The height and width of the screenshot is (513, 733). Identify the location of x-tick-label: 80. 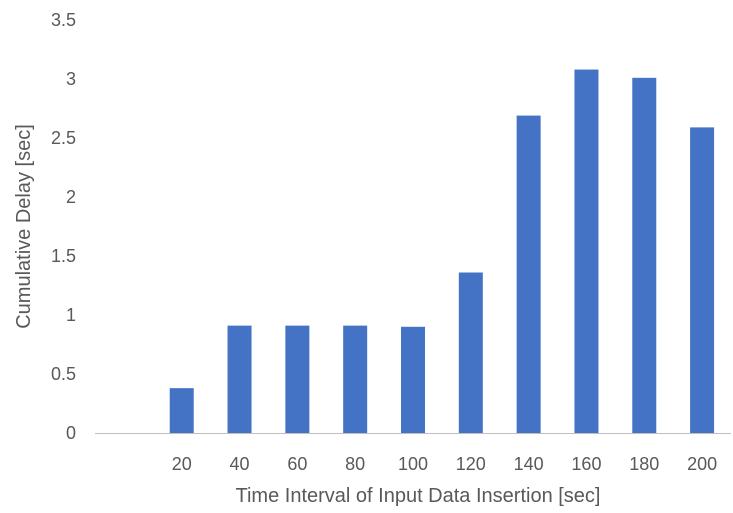
(355, 464).